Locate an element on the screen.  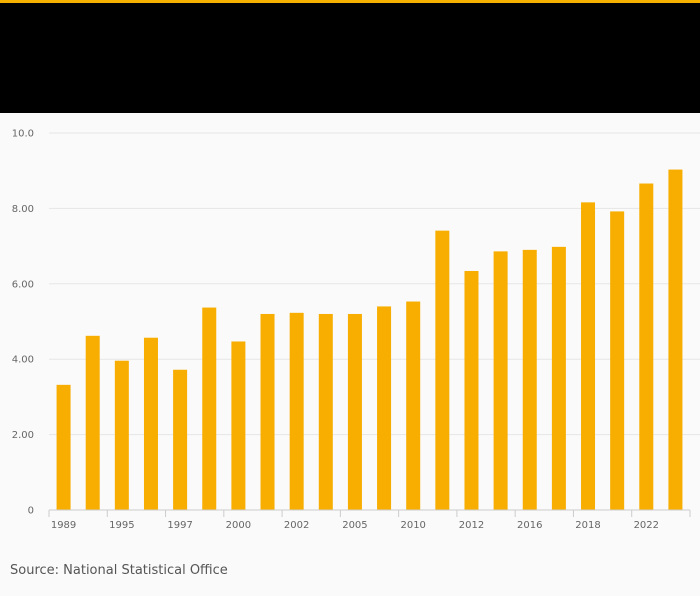
y-tick-label: 2.00 is located at coordinates (23, 435).